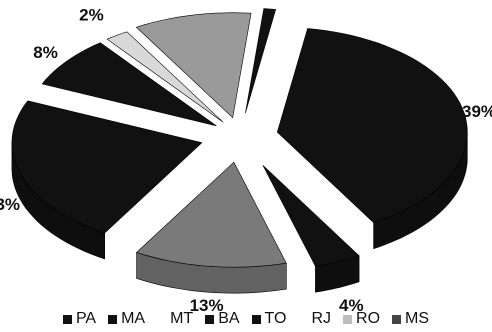 This screenshot has width=492, height=332. Describe the element at coordinates (45, 52) in the screenshot. I see `pie-label-to: 8%` at that location.